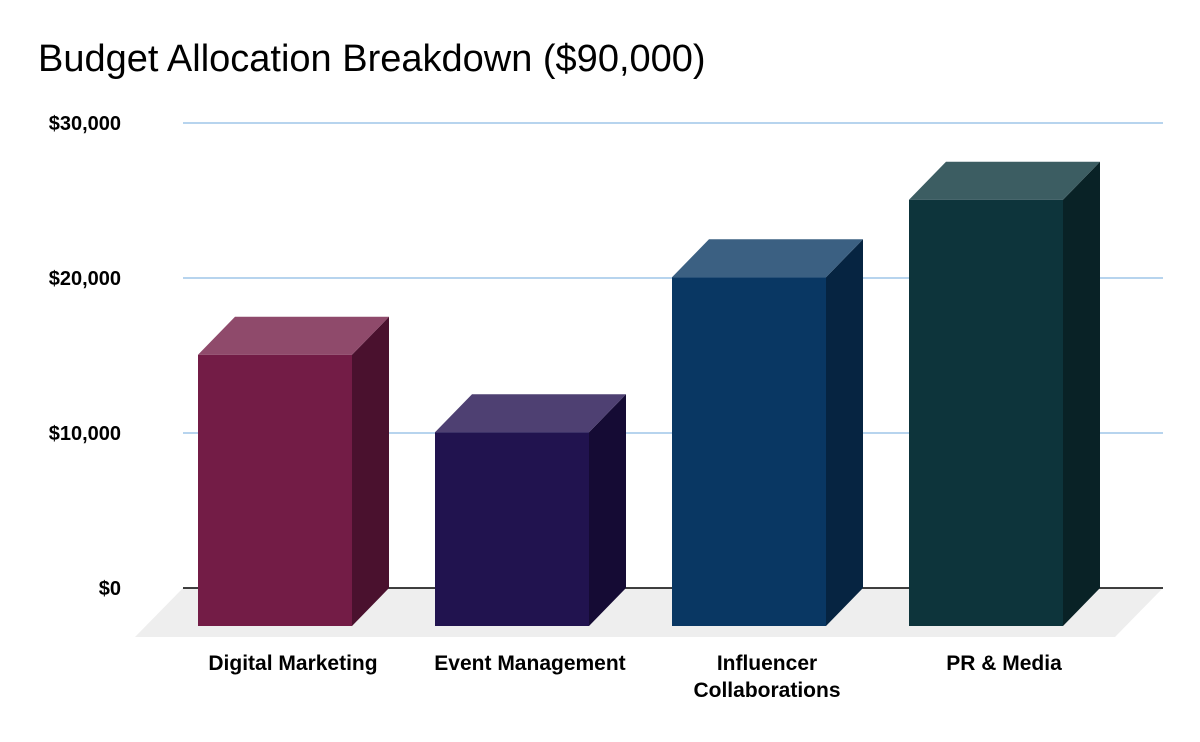 This screenshot has height=742, width=1200. Describe the element at coordinates (767, 663) in the screenshot. I see `x-category-label-line: Influencer` at that location.